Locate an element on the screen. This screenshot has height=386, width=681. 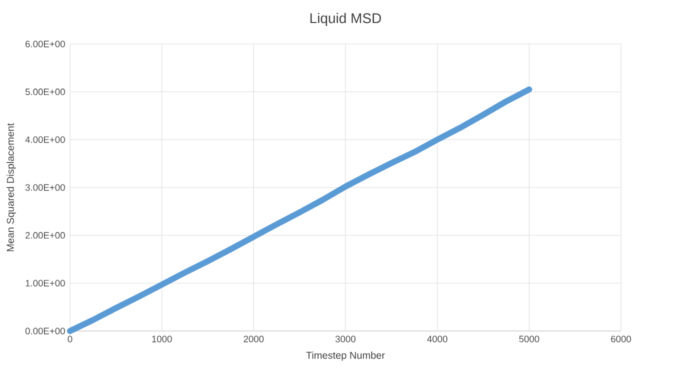
y-tick-label: 4.00E+00 is located at coordinates (45, 139).